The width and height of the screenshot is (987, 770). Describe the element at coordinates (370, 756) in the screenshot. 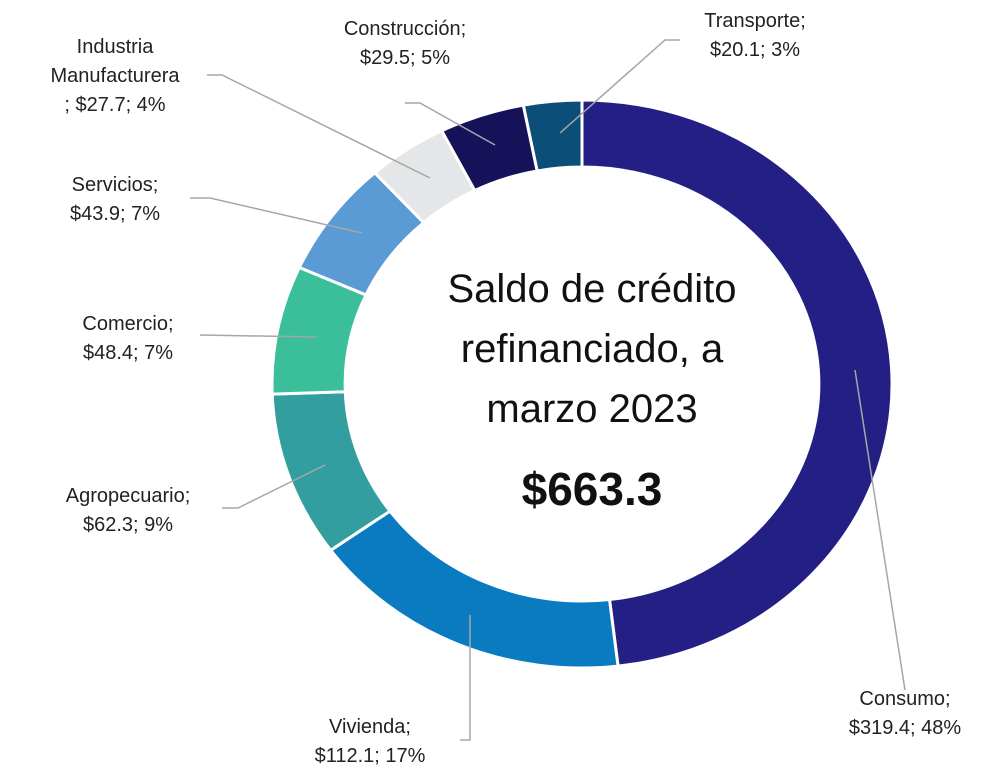

I see `value-label: $112.1; 17%` at that location.